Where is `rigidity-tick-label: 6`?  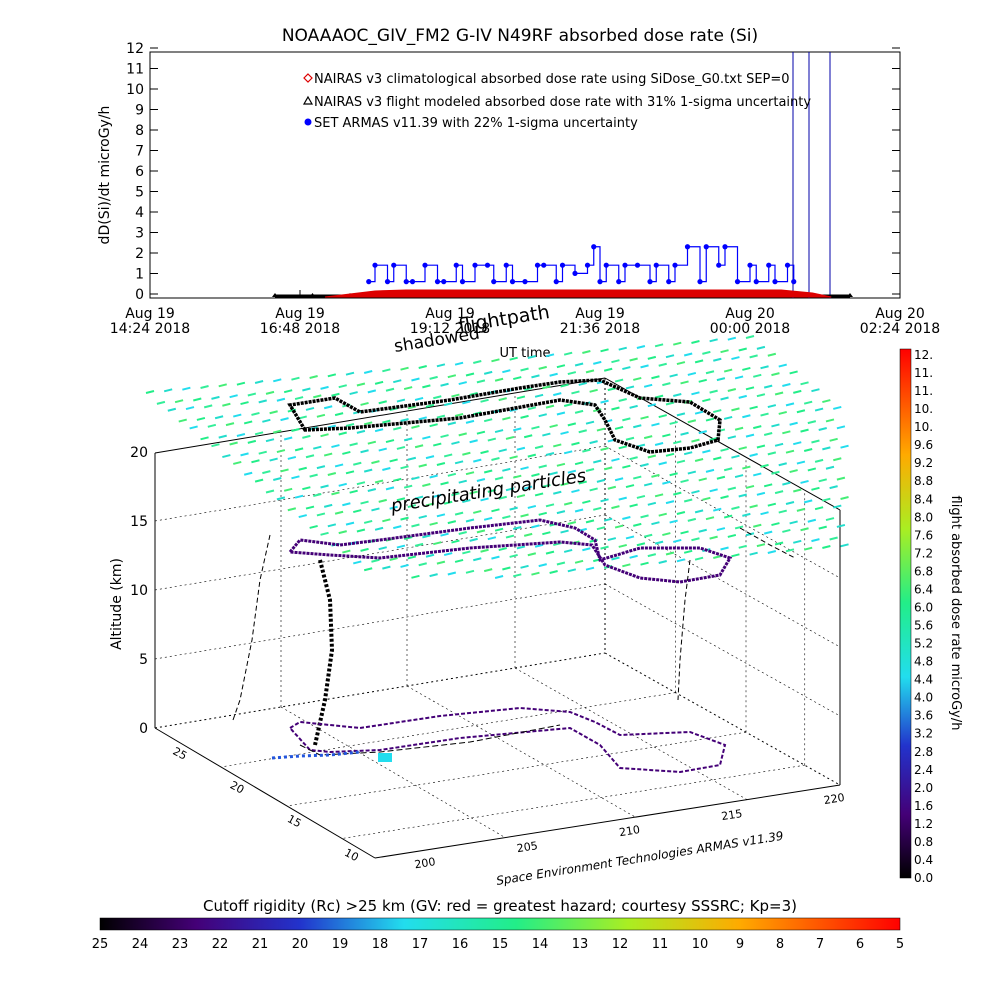 rigidity-tick-label: 6 is located at coordinates (860, 944).